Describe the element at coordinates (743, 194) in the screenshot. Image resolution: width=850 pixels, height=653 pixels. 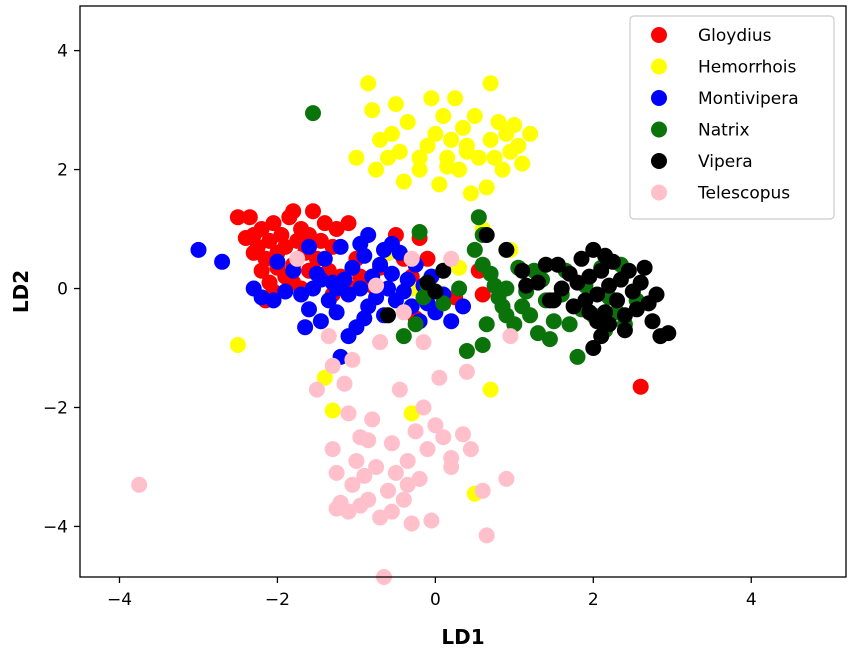
I see `legend-label-telescopus: Telescopus` at that location.